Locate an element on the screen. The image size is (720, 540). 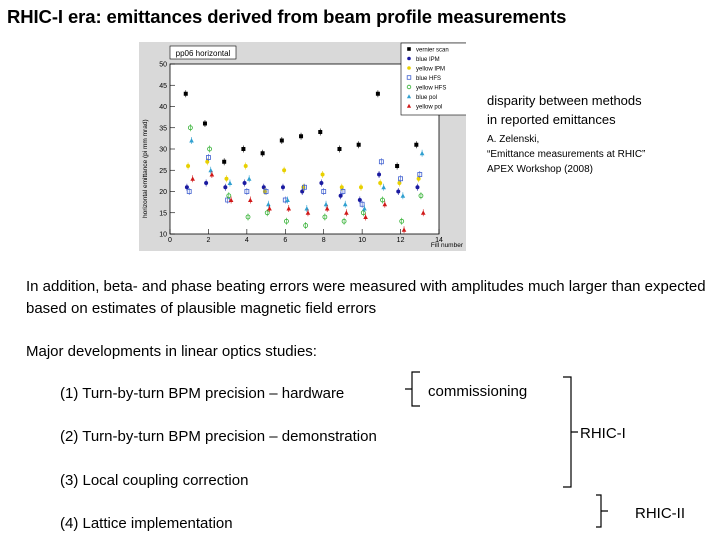
reference-title: “Emittance measurements at RHIC” is located at coordinates (566, 154).